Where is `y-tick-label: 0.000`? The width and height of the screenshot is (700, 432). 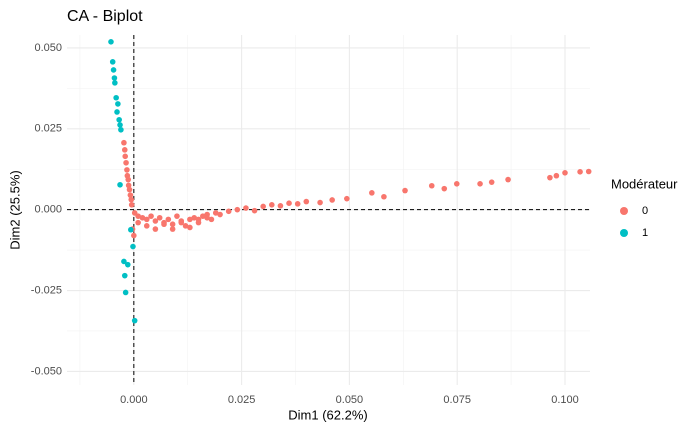
y-tick-label: 0.000 is located at coordinates (48, 210).